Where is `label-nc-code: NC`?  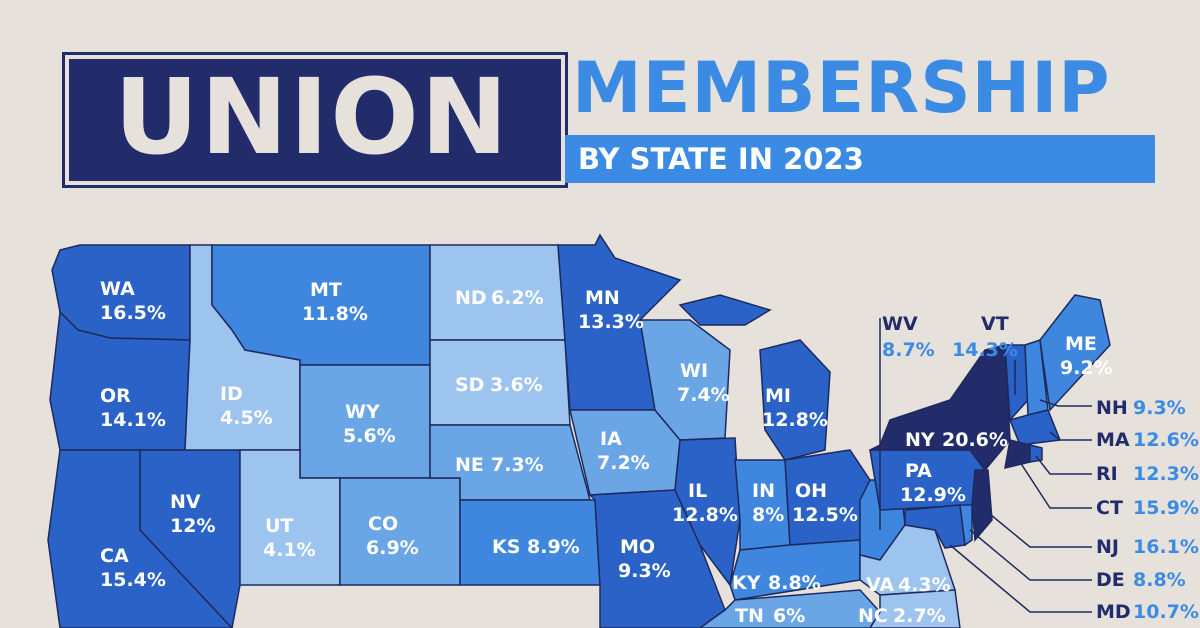
label-nc-code: NC is located at coordinates (873, 616).